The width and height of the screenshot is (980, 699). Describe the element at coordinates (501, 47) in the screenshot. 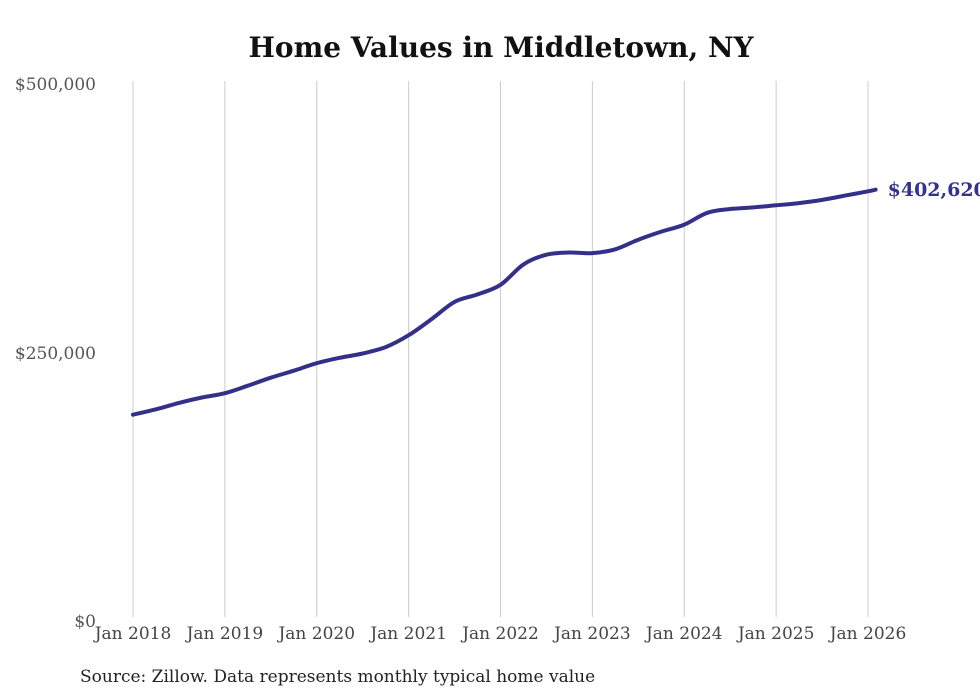

I see `chart-title: Home Values in Middletown, NY` at that location.